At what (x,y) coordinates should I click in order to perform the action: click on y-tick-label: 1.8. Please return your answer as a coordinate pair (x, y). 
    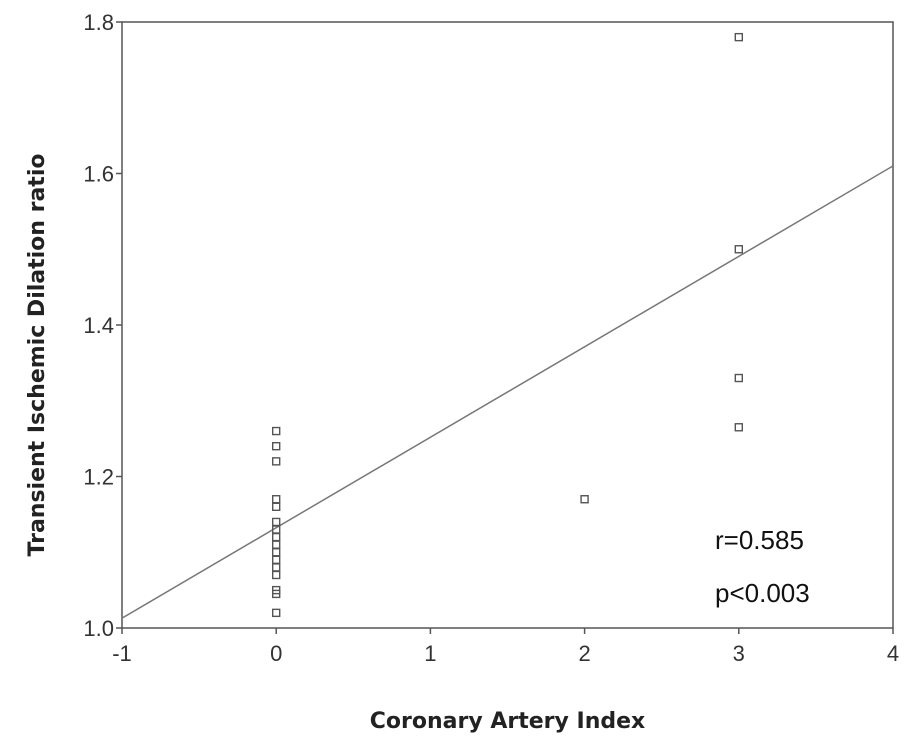
    Looking at the image, I should click on (98, 22).